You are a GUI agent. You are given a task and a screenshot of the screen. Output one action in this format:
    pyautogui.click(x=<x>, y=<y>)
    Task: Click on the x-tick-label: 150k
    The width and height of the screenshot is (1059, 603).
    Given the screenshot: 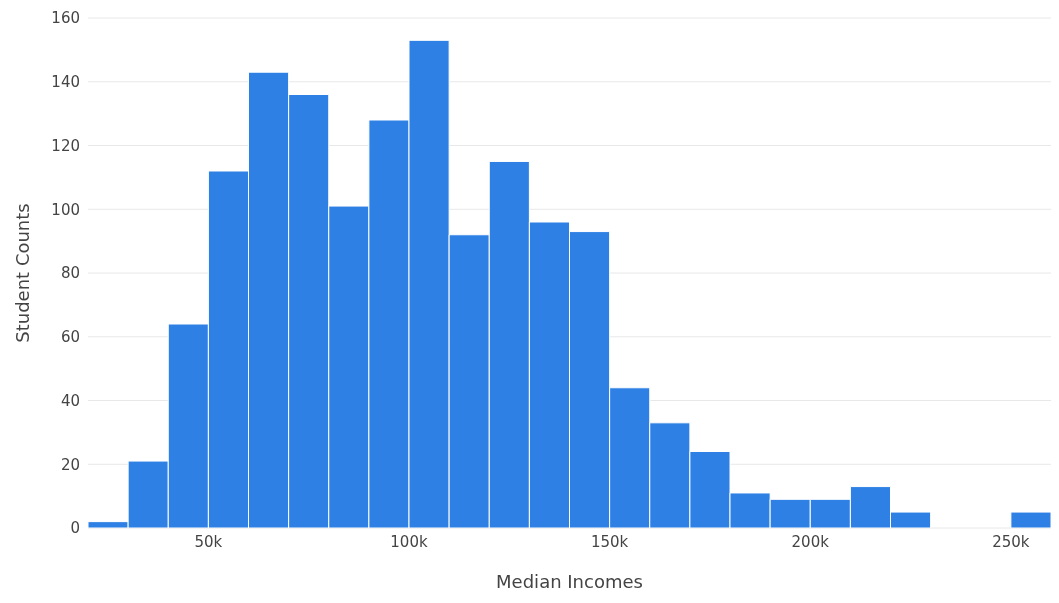 What is the action you would take?
    pyautogui.click(x=609, y=541)
    